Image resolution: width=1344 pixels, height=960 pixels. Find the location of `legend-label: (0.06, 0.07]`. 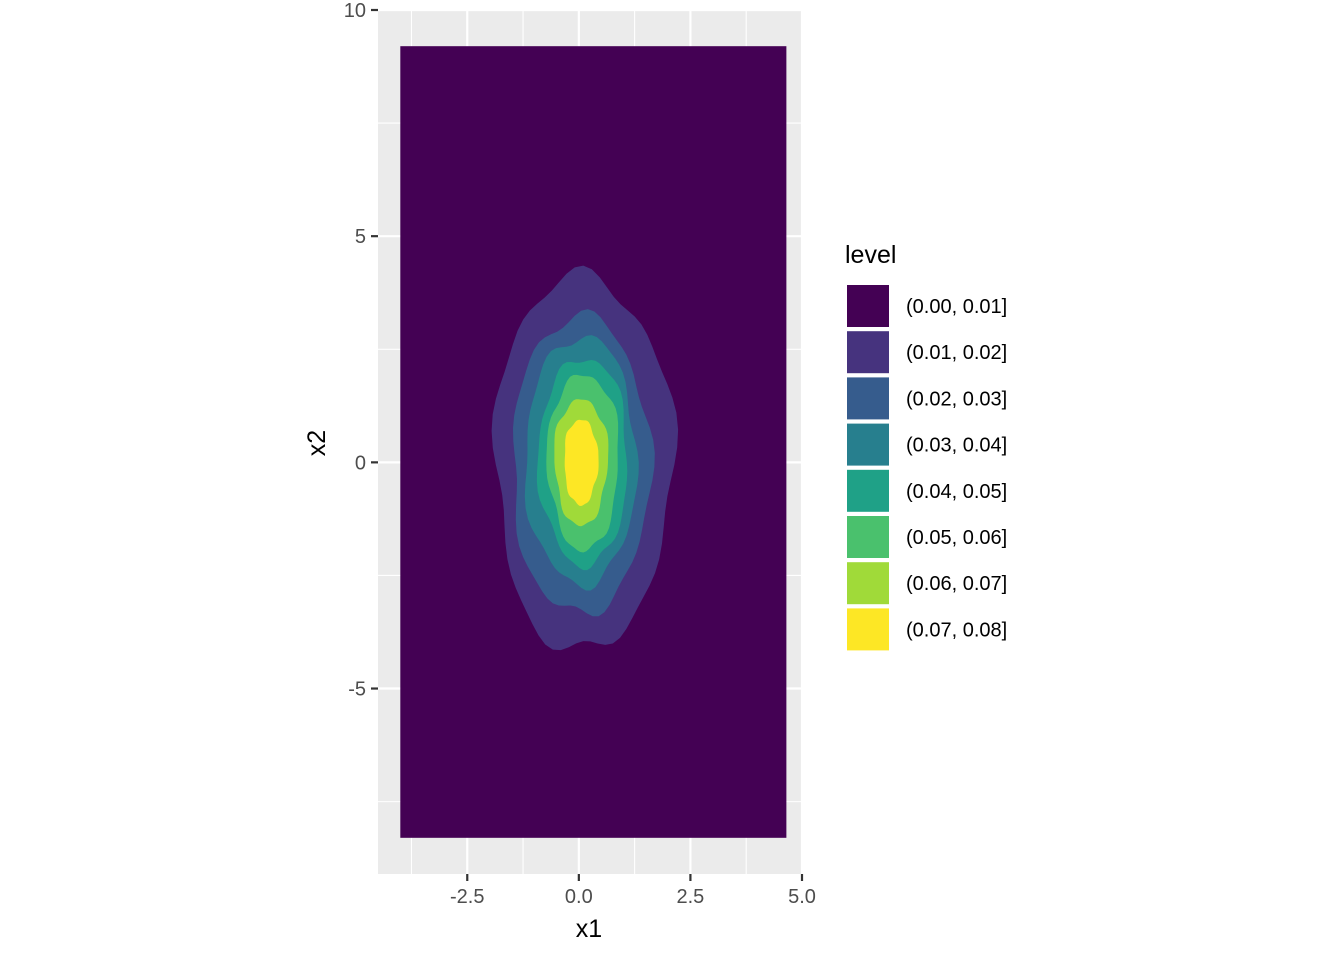

legend-label: (0.06, 0.07] is located at coordinates (956, 584).